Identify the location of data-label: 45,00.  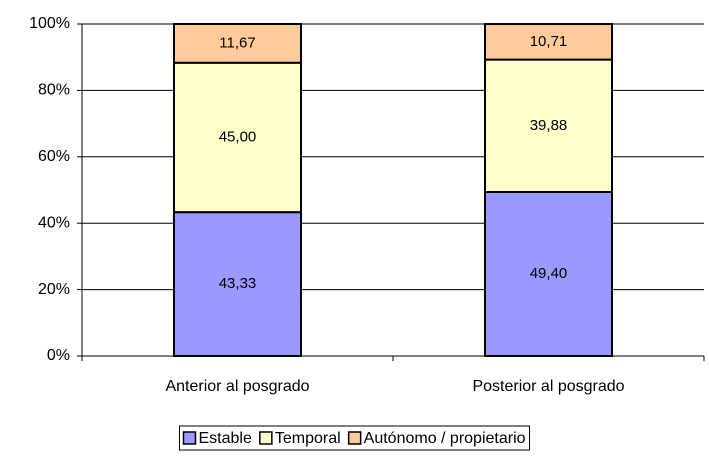
(238, 136).